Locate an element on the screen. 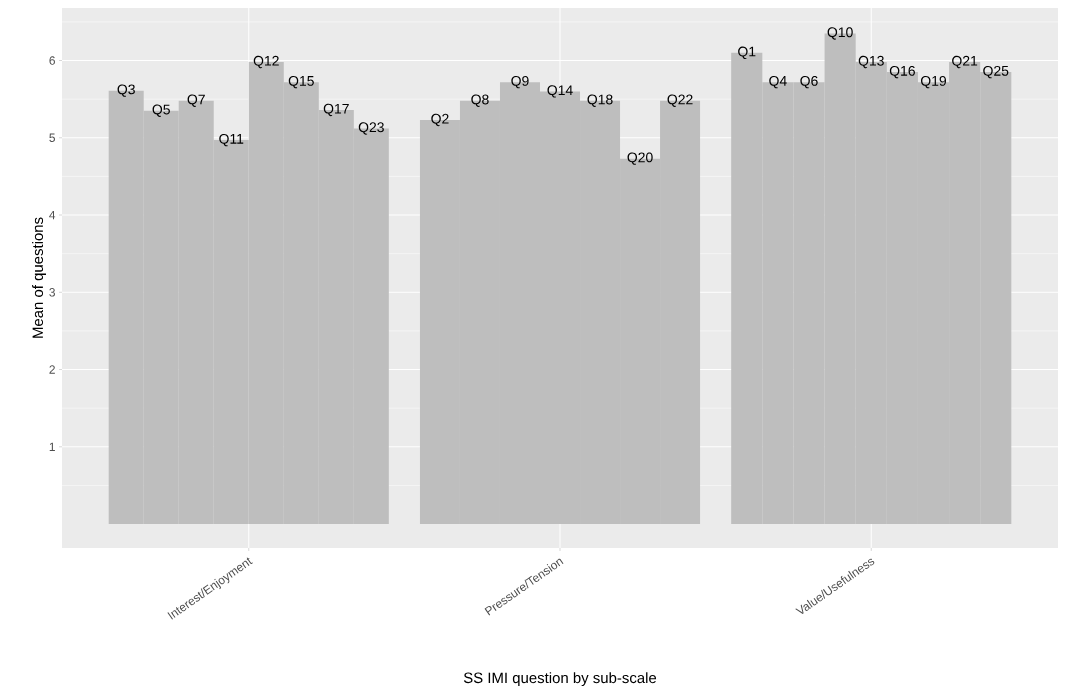  series-label: Q22 is located at coordinates (680, 100).